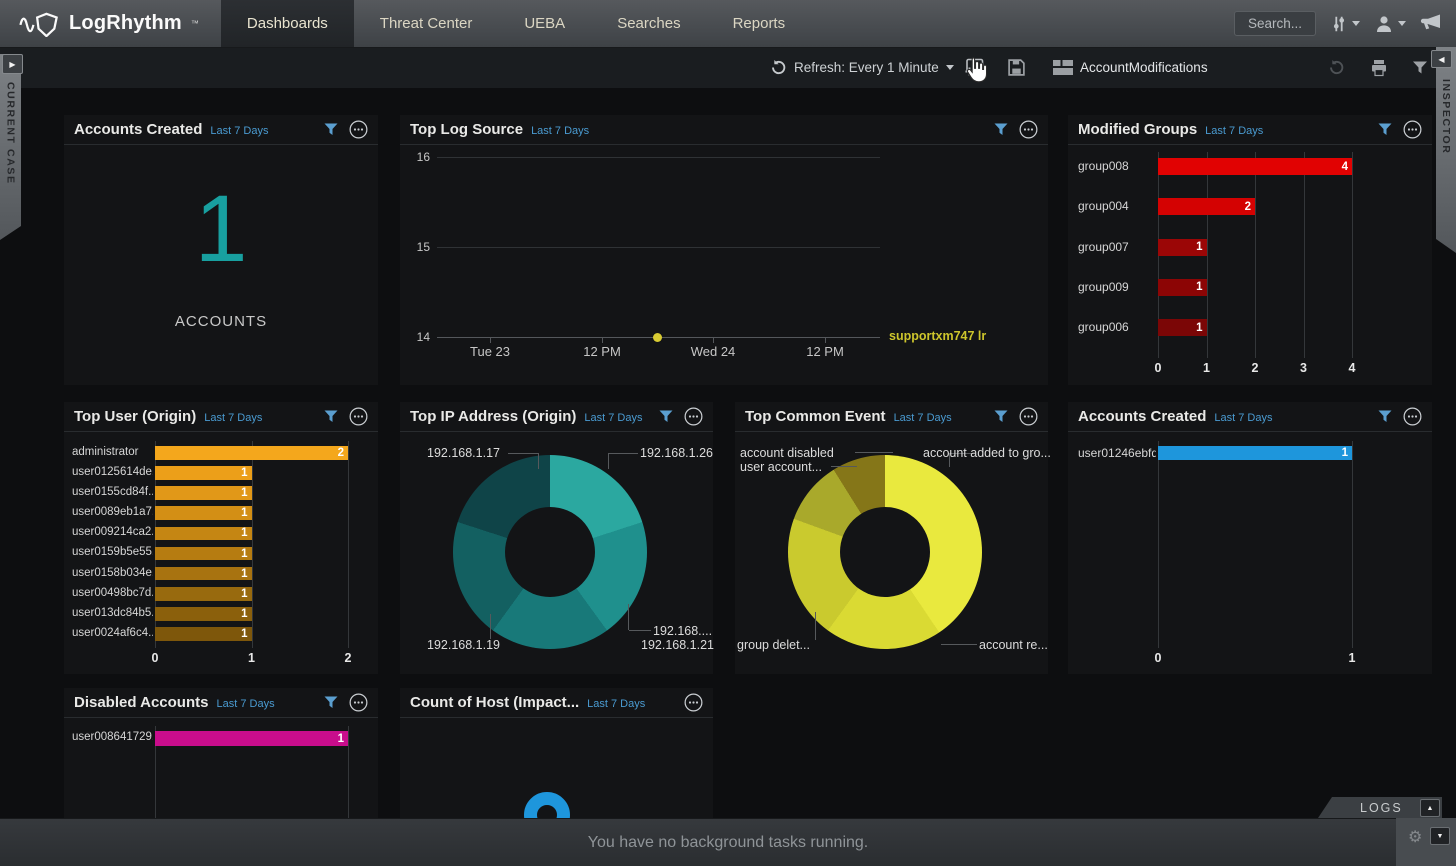  Describe the element at coordinates (463, 645) in the screenshot. I see `donut-segment-label: 192.168.1.19` at that location.